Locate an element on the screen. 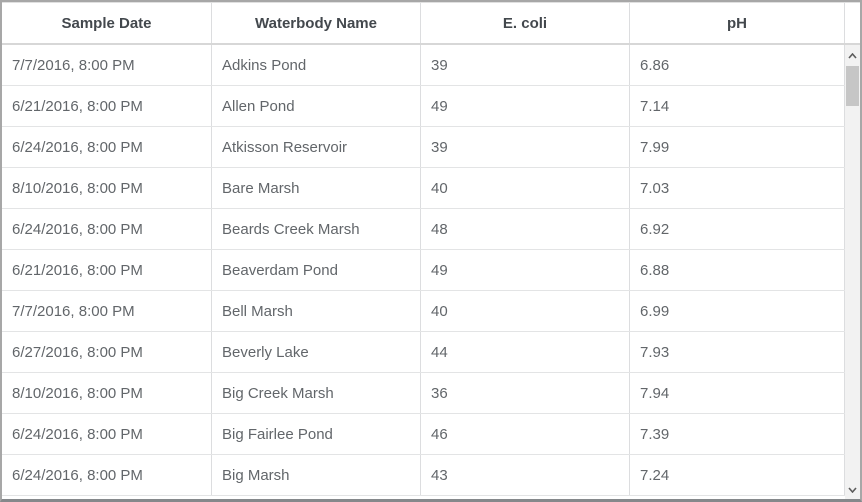 Image resolution: width=862 pixels, height=502 pixels. chevron-down-icon is located at coordinates (852, 489).